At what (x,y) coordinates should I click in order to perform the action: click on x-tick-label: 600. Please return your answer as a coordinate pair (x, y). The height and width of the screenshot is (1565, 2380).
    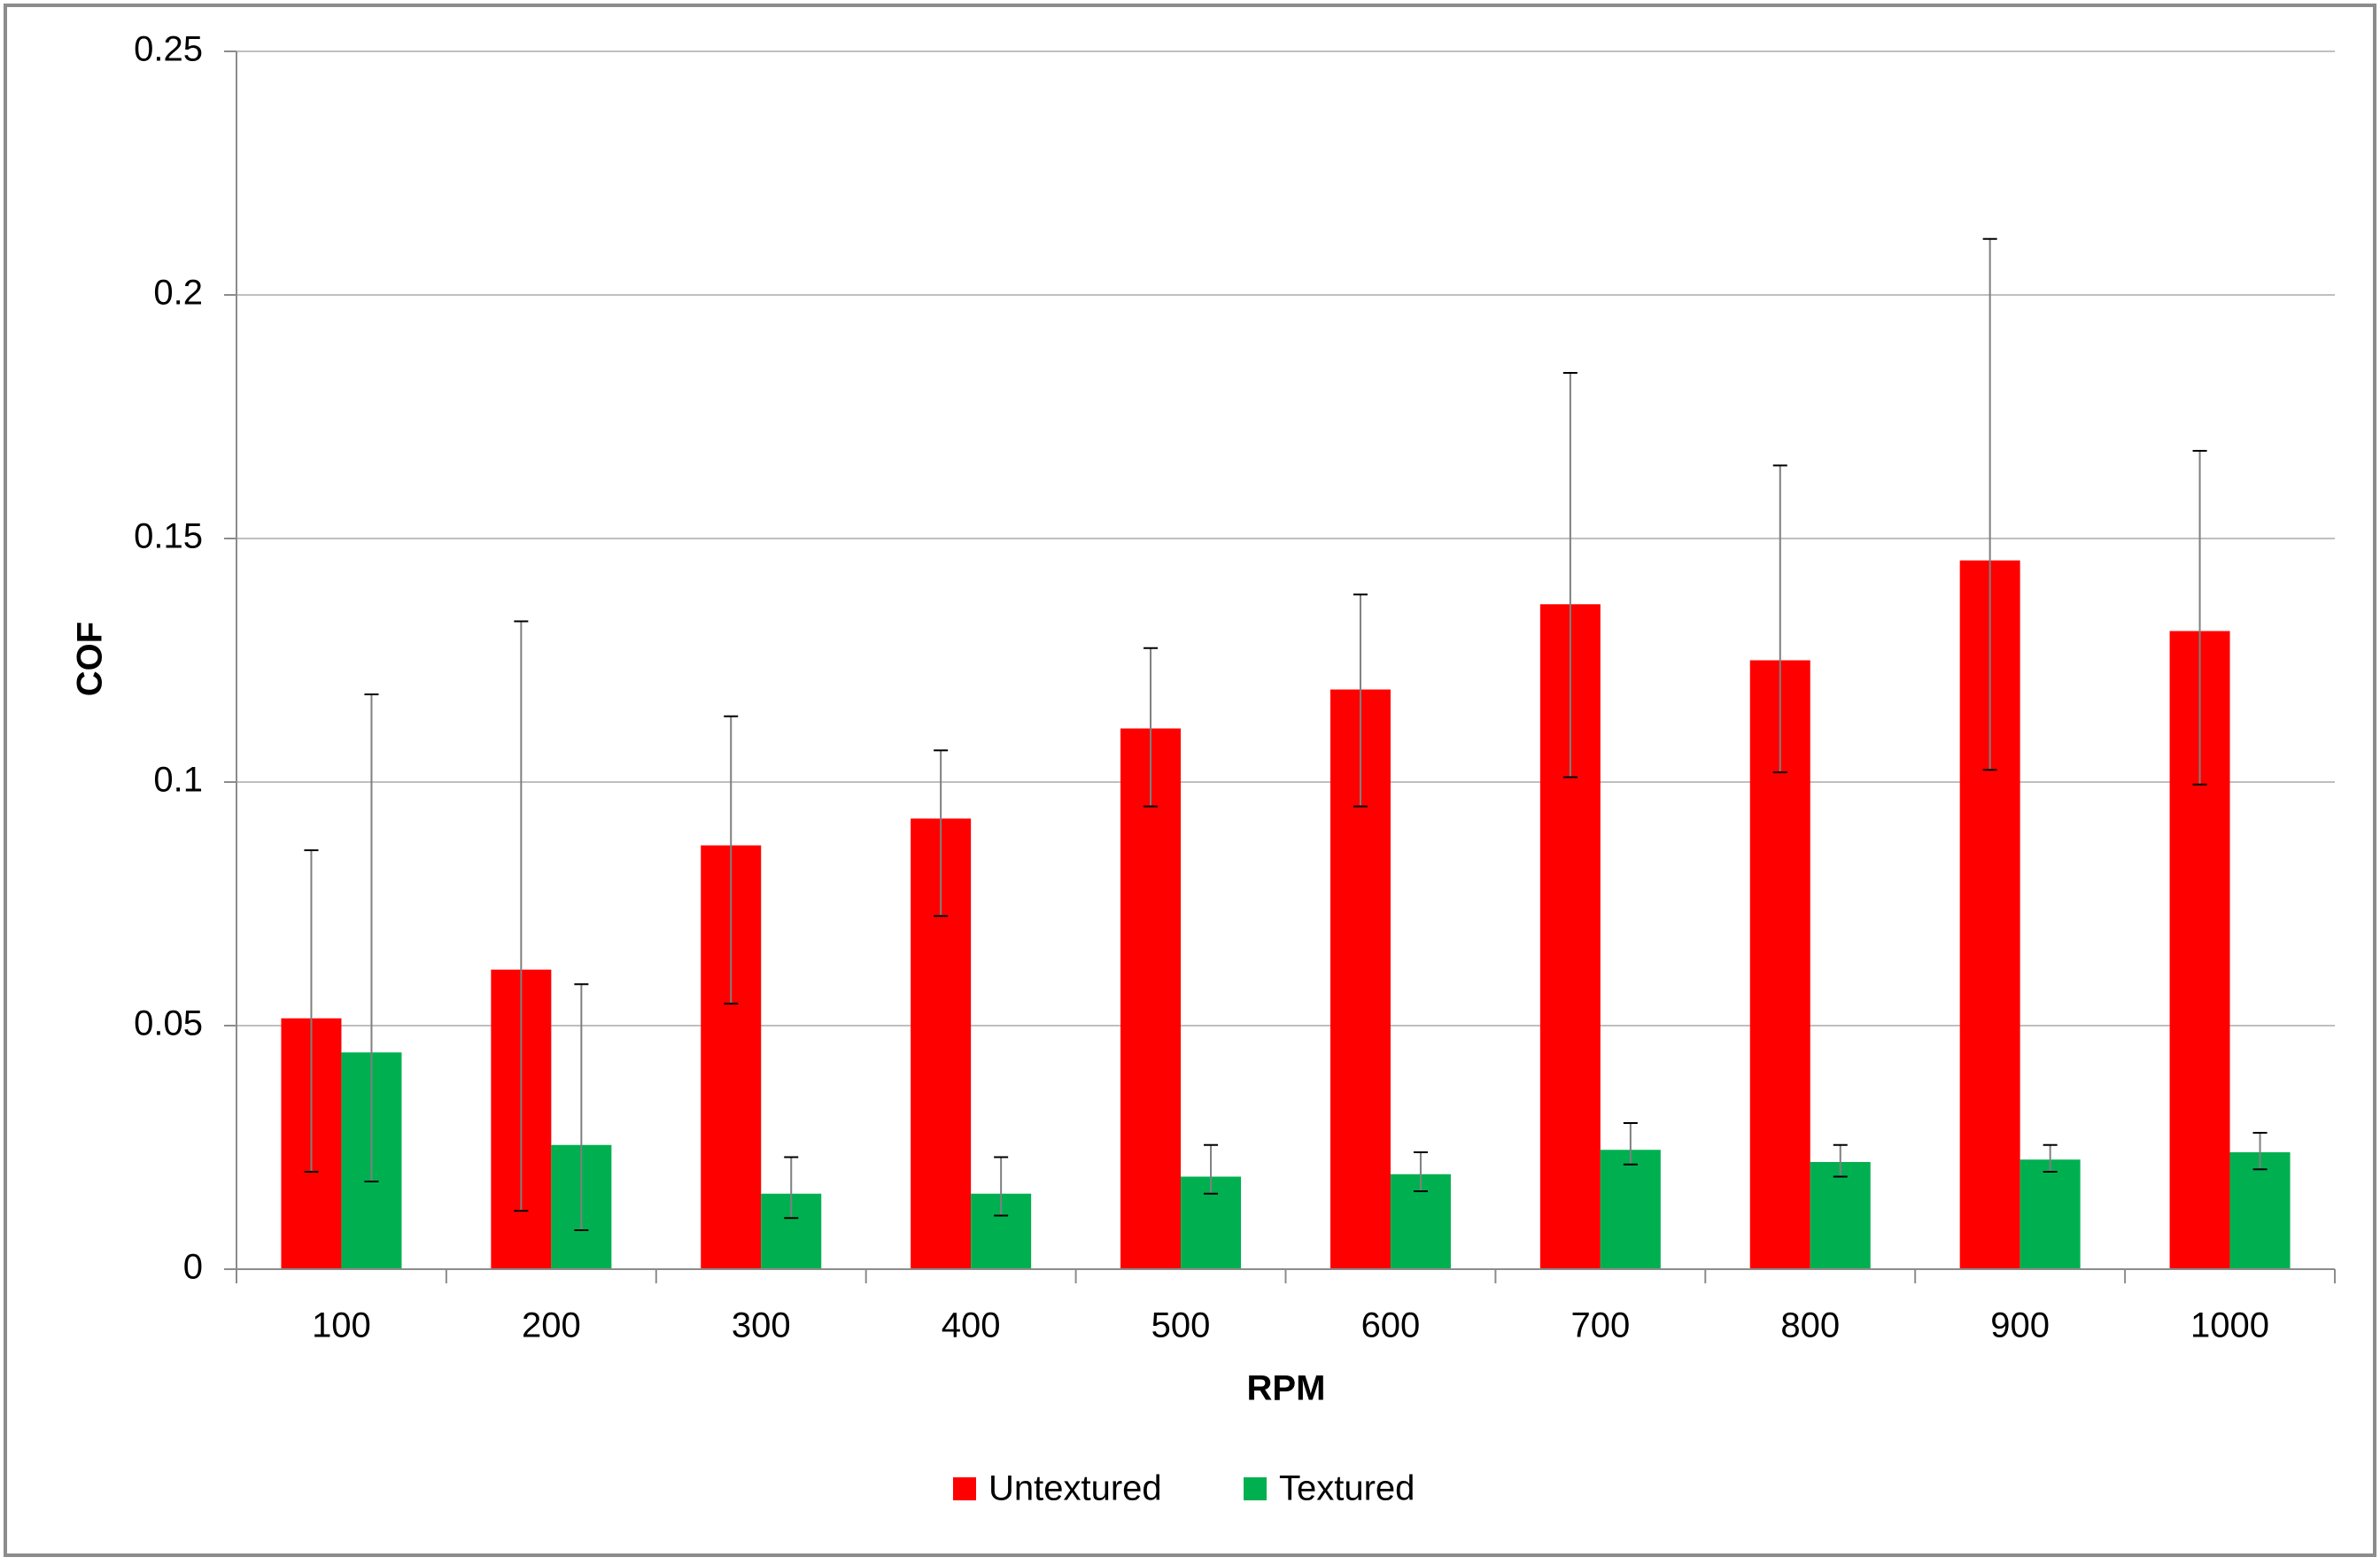
    Looking at the image, I should click on (1391, 1325).